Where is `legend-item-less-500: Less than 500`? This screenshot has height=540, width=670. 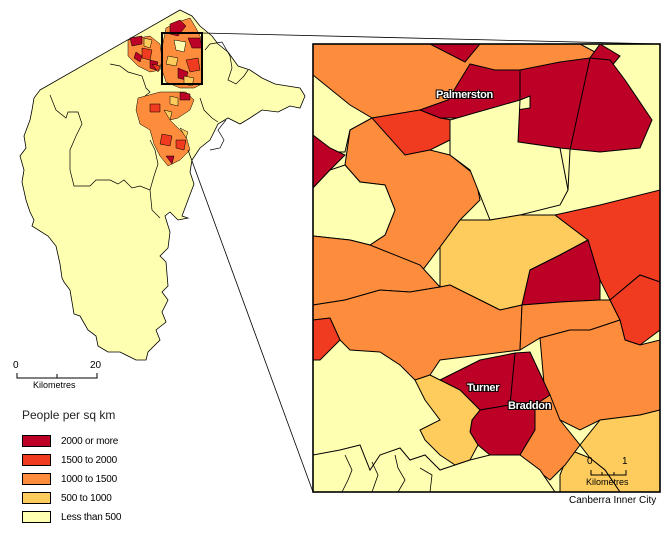
legend-item-less-500: Less than 500 is located at coordinates (71, 517).